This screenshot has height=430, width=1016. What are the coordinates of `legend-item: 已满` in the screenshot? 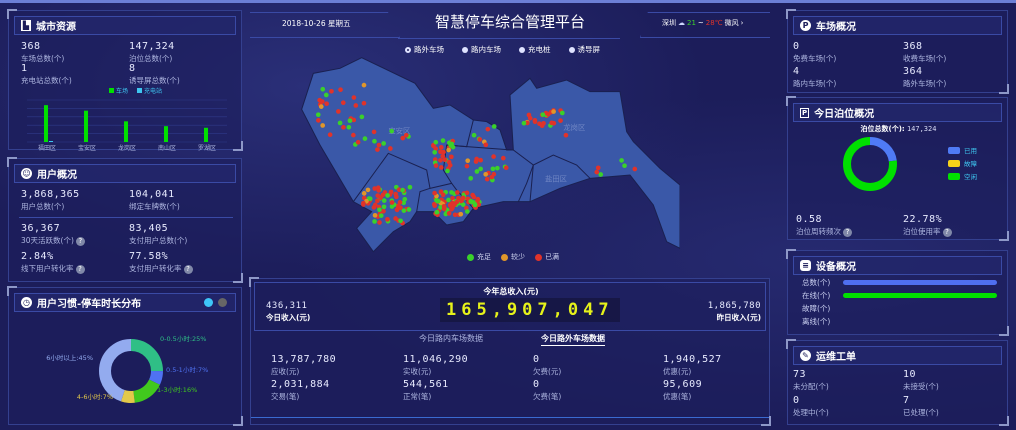 It's located at (547, 257).